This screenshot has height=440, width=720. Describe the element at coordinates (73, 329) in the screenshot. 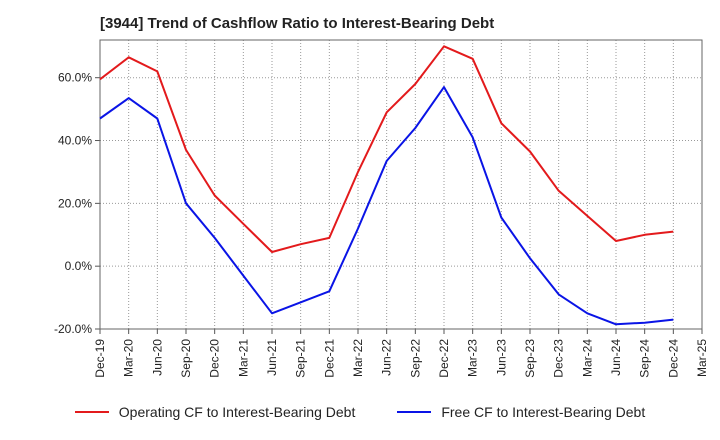

I see `y-tick-label: -20.0%` at that location.